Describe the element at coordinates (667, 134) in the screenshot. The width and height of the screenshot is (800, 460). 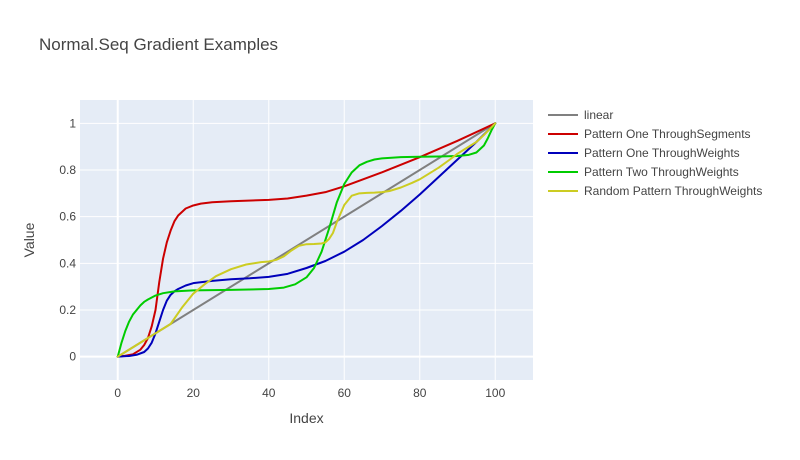
I see `legend-label: Pattern One ThroughSegments` at that location.